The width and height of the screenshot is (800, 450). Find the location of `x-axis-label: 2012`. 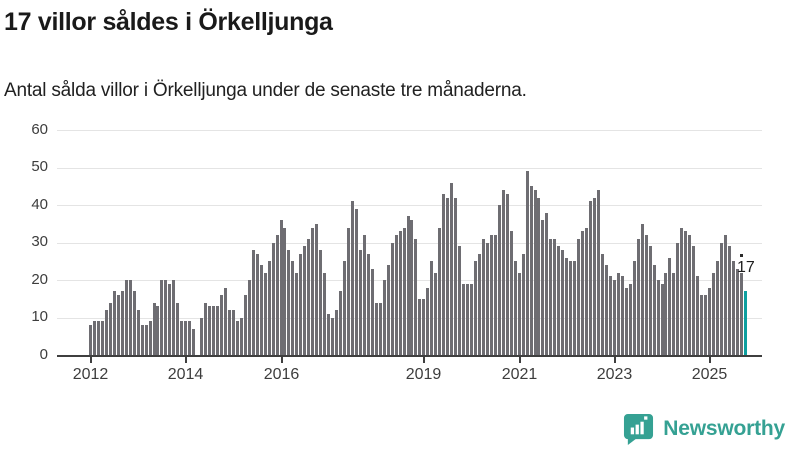

x-axis-label: 2012 is located at coordinates (90, 374).